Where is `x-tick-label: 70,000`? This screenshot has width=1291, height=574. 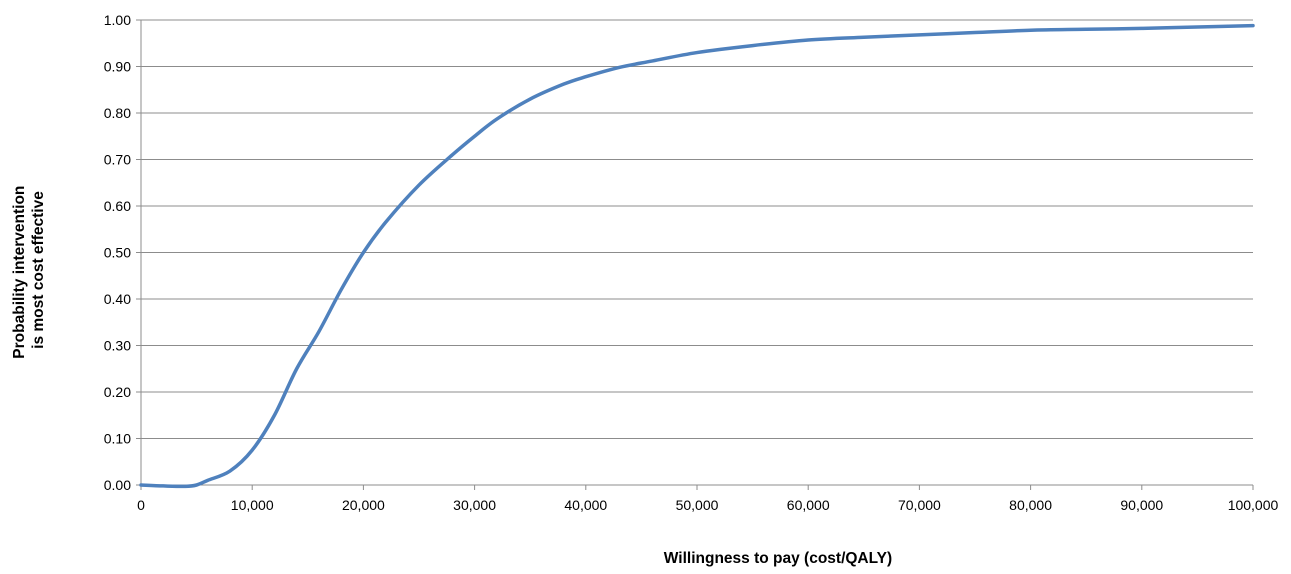
x-tick-label: 70,000 is located at coordinates (919, 505).